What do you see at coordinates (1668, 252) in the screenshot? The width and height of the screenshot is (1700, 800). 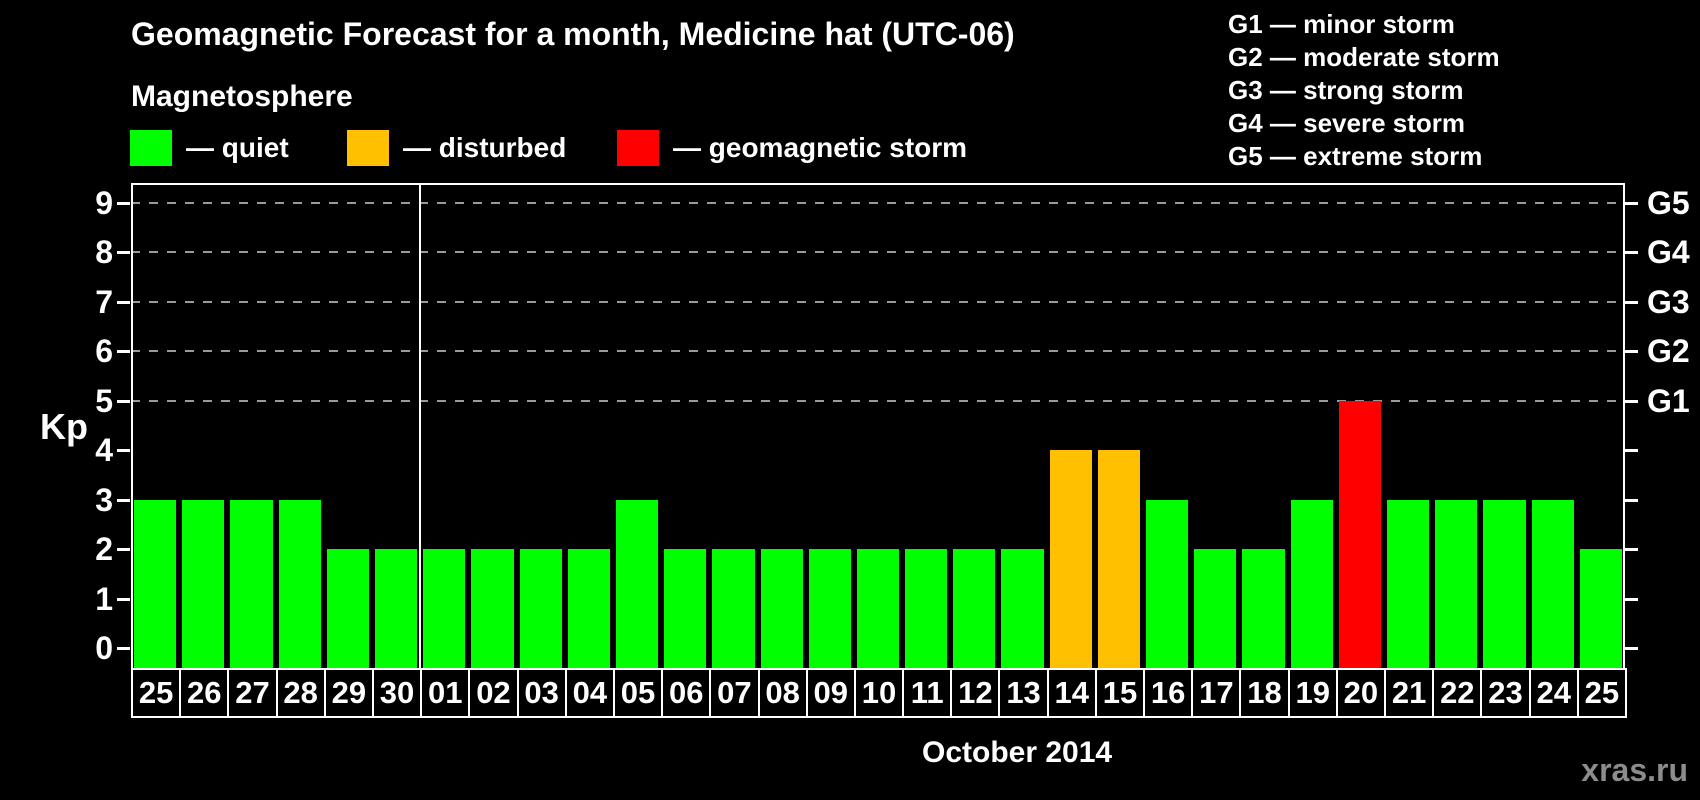 I see `g-level-label-g4: G4` at bounding box center [1668, 252].